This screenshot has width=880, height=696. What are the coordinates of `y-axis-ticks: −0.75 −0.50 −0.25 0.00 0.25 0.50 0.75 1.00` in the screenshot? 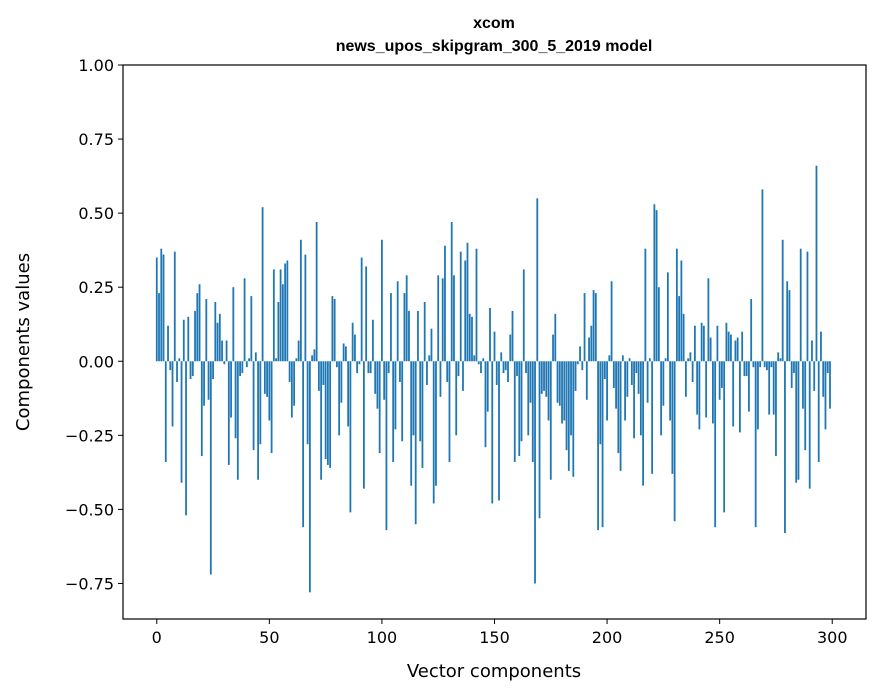 It's located at (94, 324).